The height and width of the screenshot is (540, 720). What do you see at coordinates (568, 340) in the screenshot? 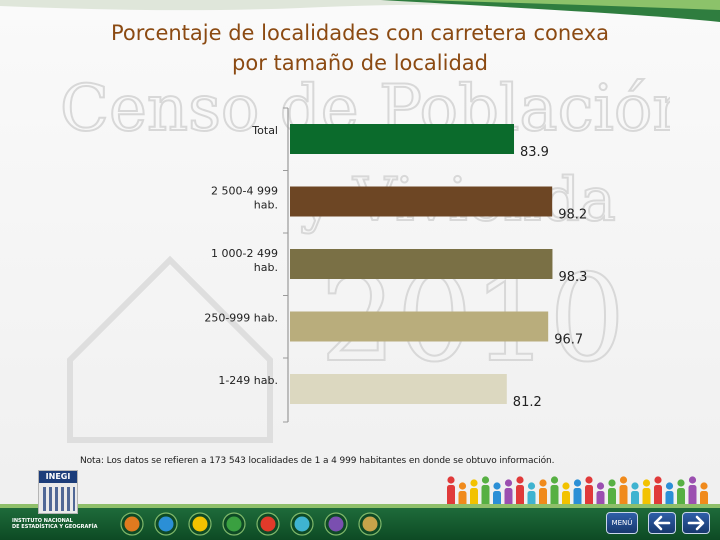
I see `value-label: 96.7` at bounding box center [568, 340].